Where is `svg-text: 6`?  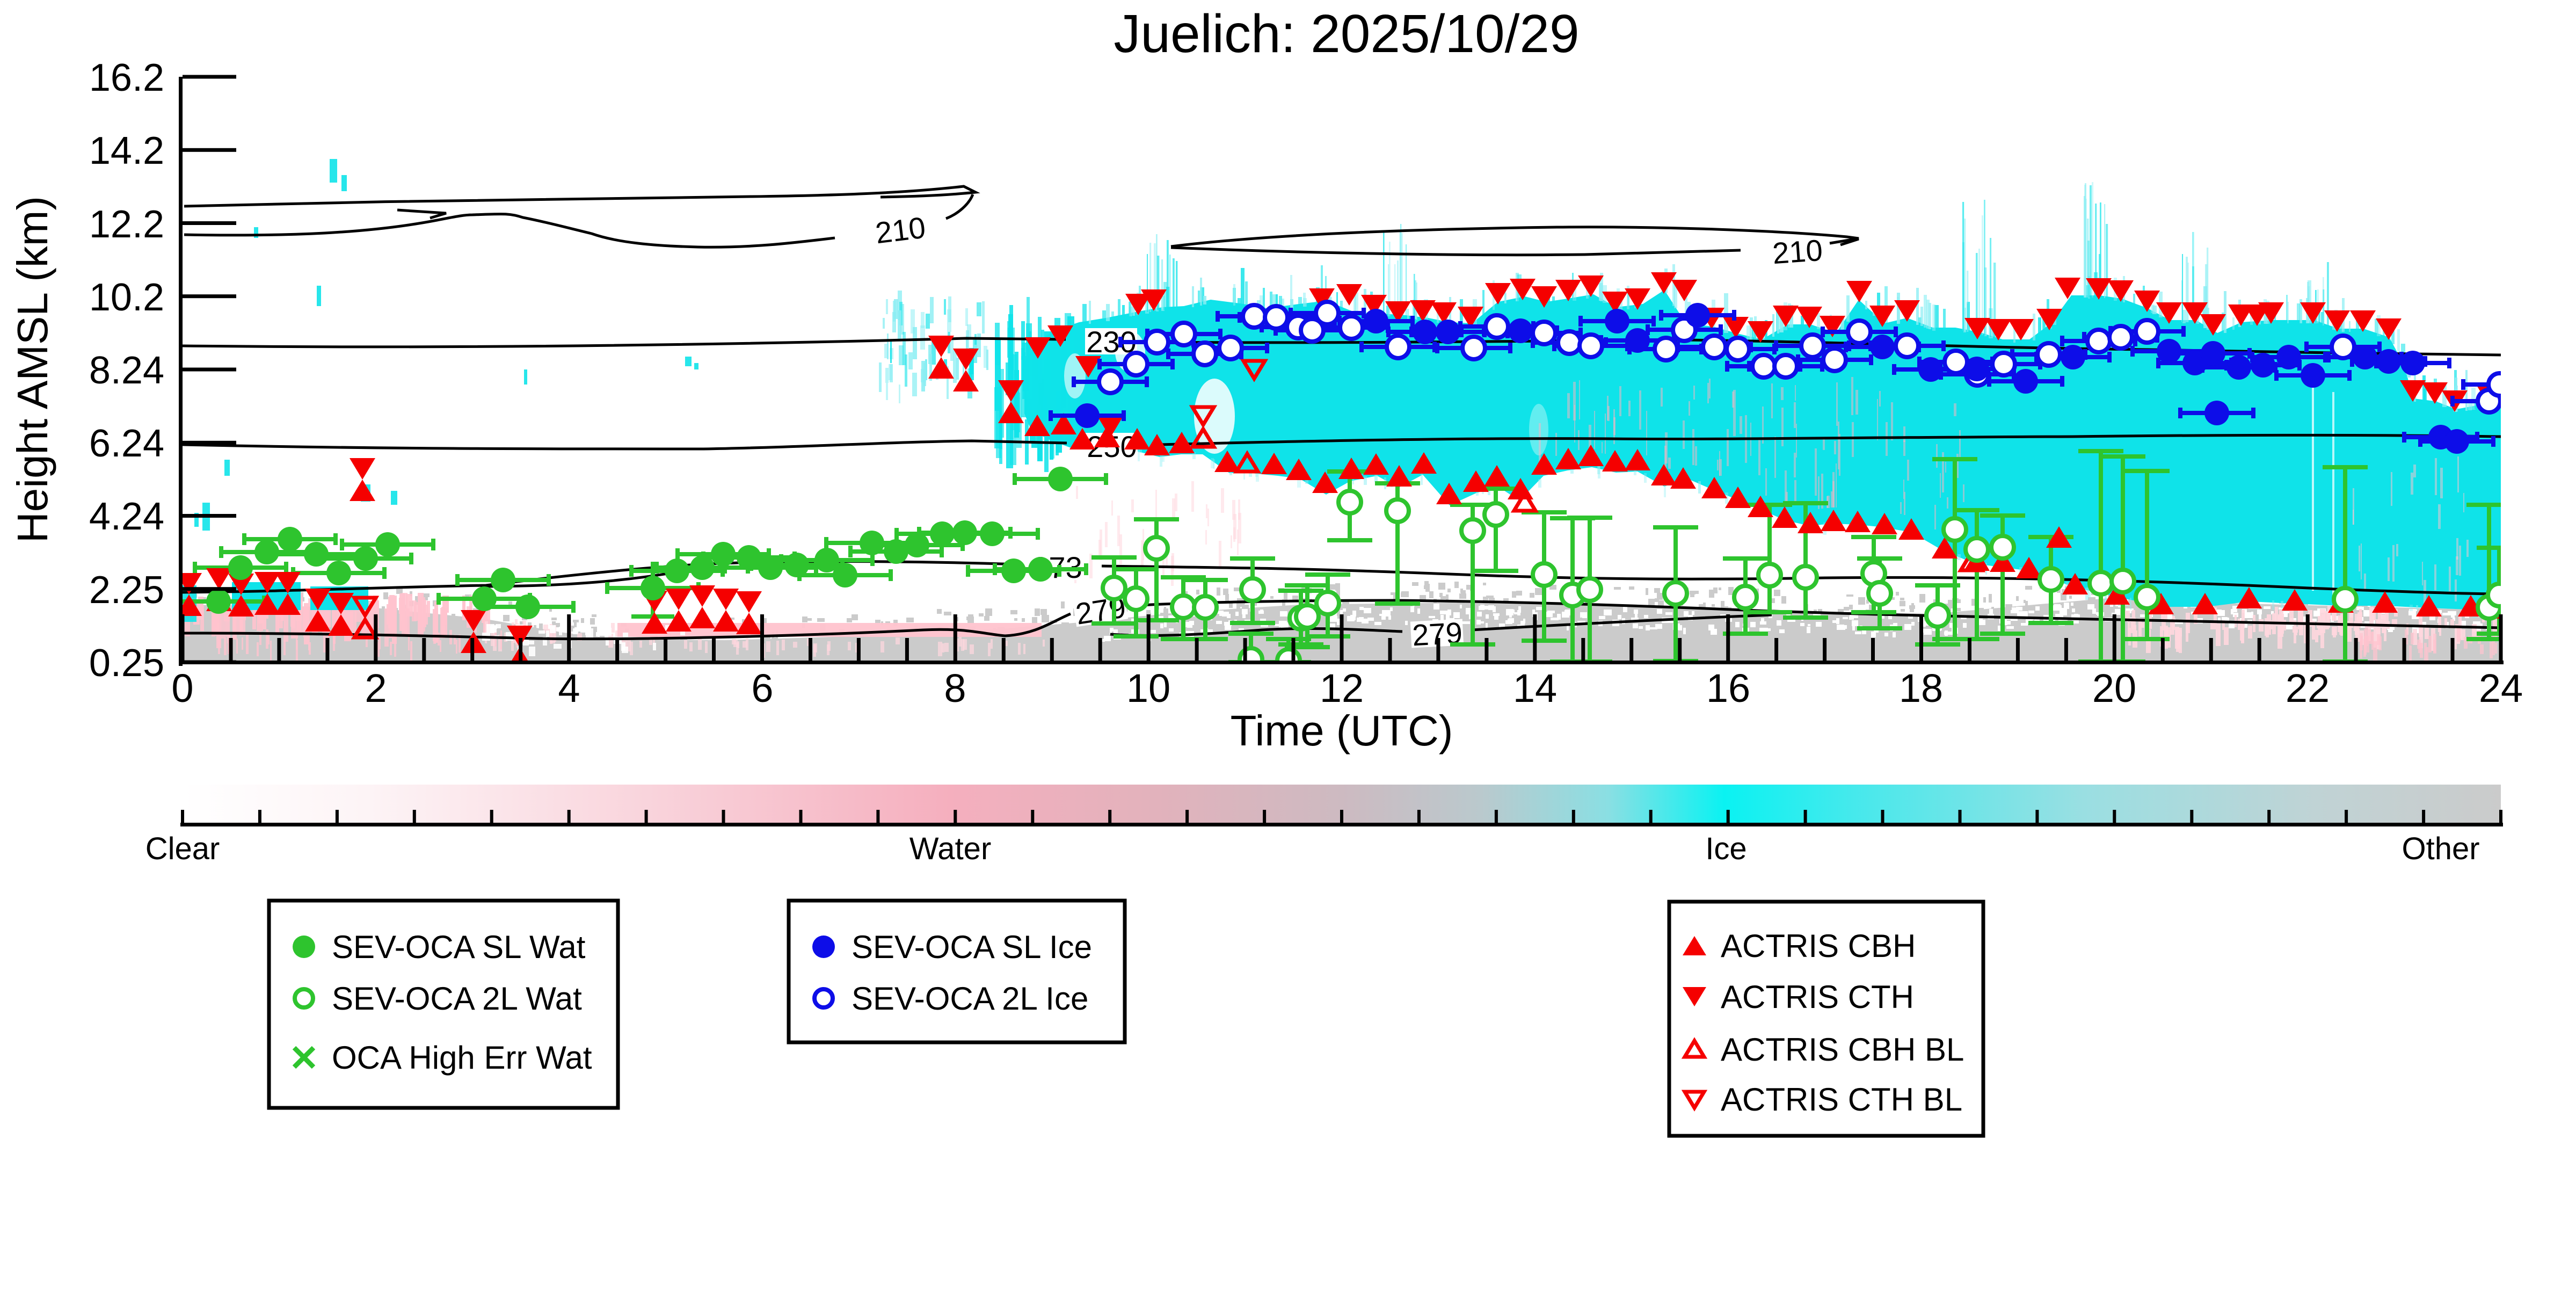
svg-text: 6 is located at coordinates (762, 688).